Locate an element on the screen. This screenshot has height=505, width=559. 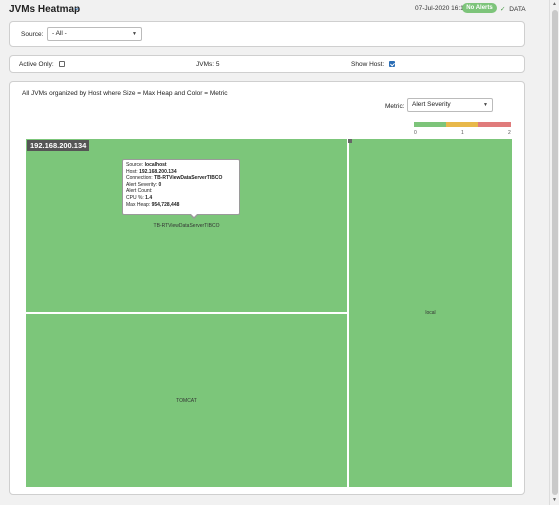
scroll-down-icon: ▼ is located at coordinates (554, 500).